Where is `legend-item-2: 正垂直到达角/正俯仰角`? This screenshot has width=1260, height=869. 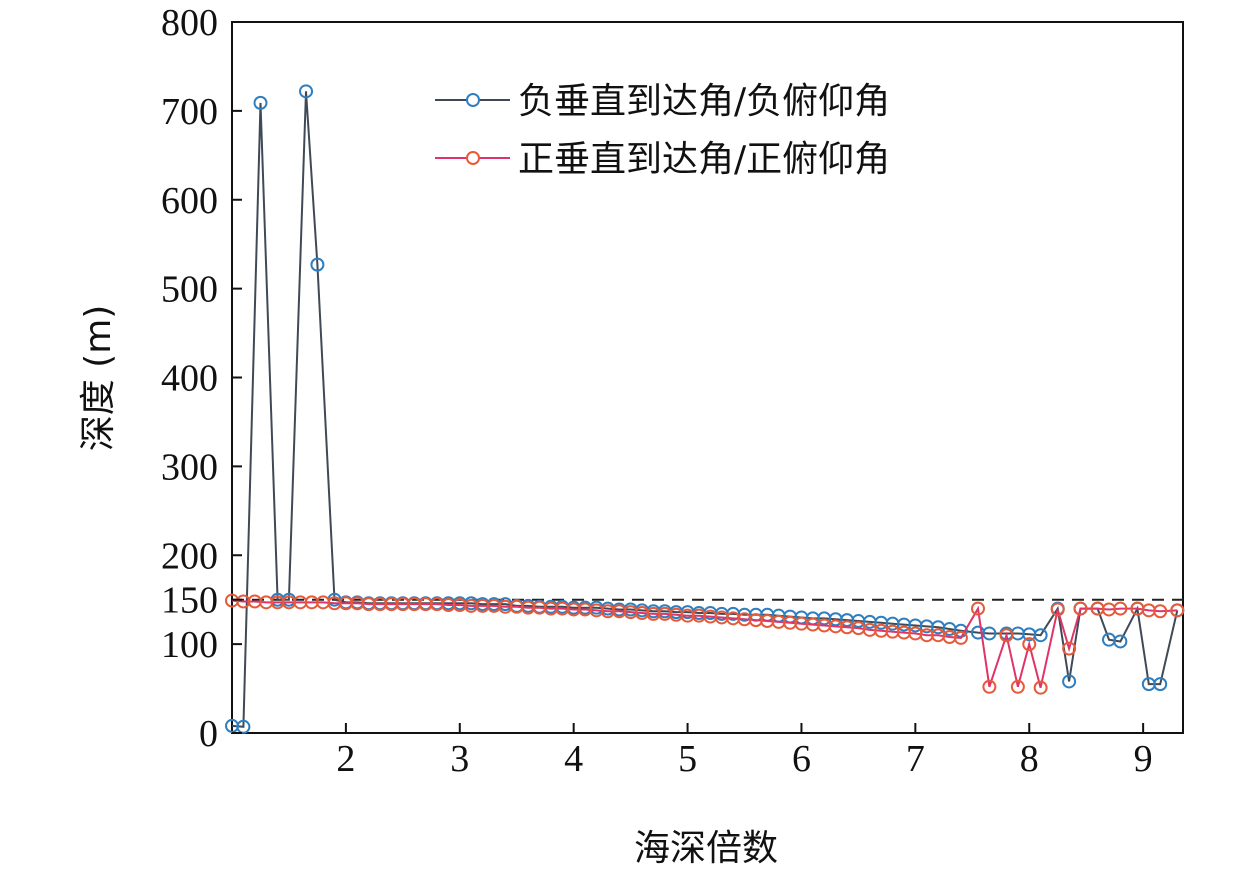 legend-item-2: 正垂直到达角/正俯仰角 is located at coordinates (662, 159).